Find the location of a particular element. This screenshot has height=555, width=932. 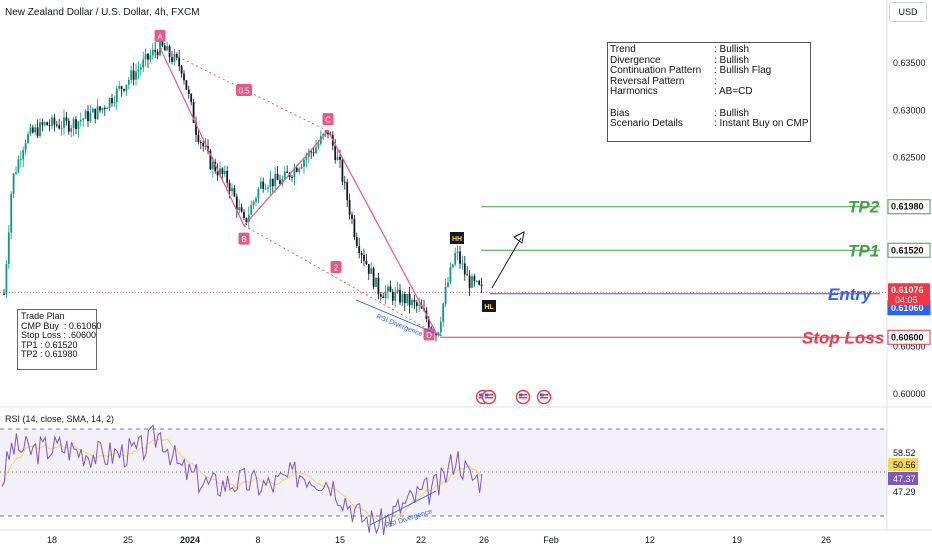

flag-canton is located at coordinates (487, 395).